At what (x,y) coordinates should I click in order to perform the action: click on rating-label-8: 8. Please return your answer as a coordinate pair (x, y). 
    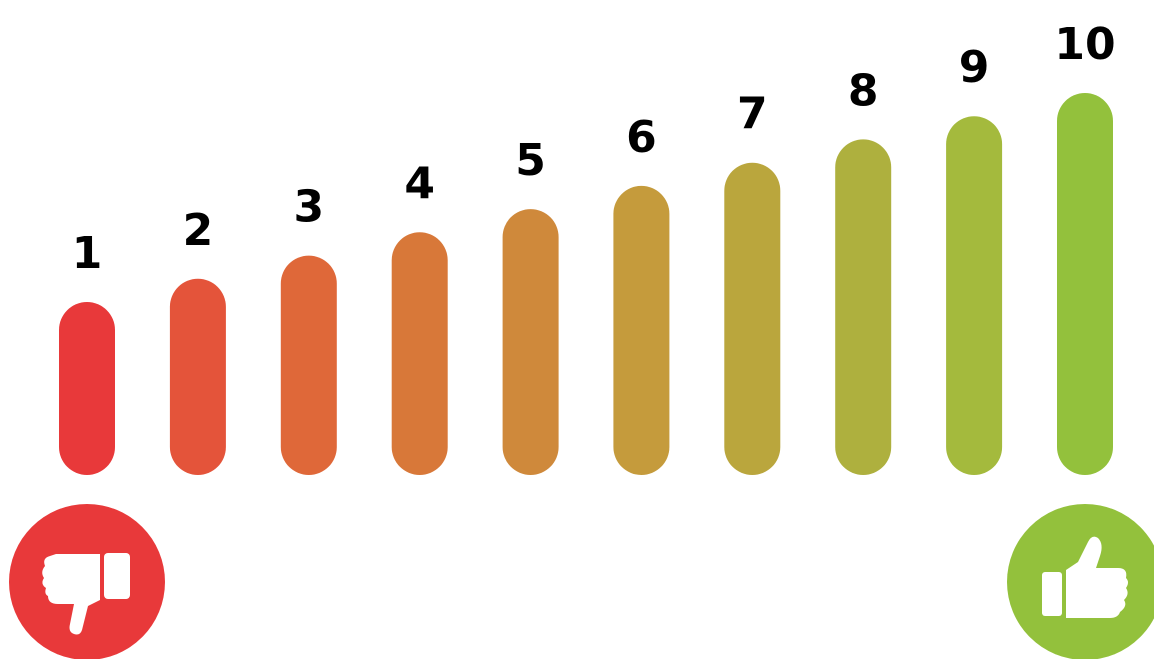
    Looking at the image, I should click on (863, 90).